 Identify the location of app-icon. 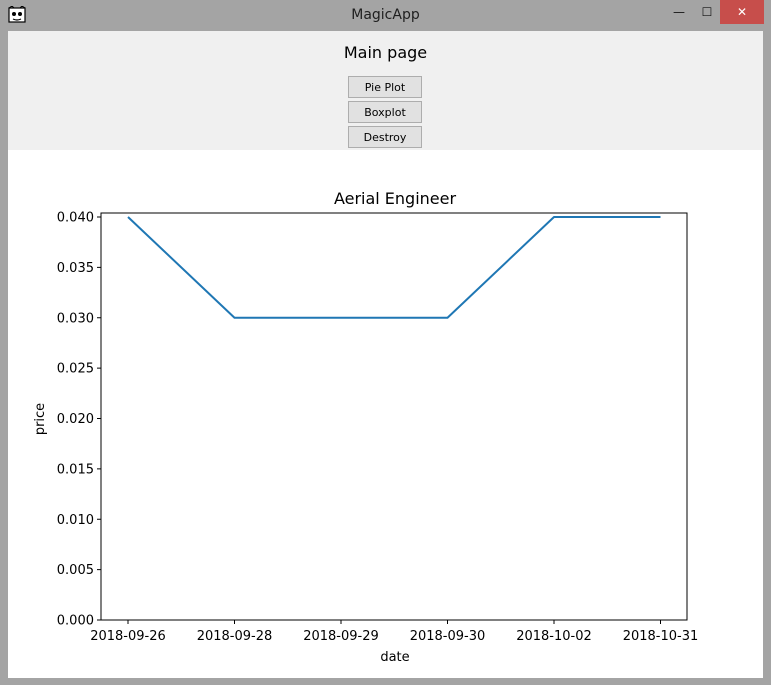
(17, 14).